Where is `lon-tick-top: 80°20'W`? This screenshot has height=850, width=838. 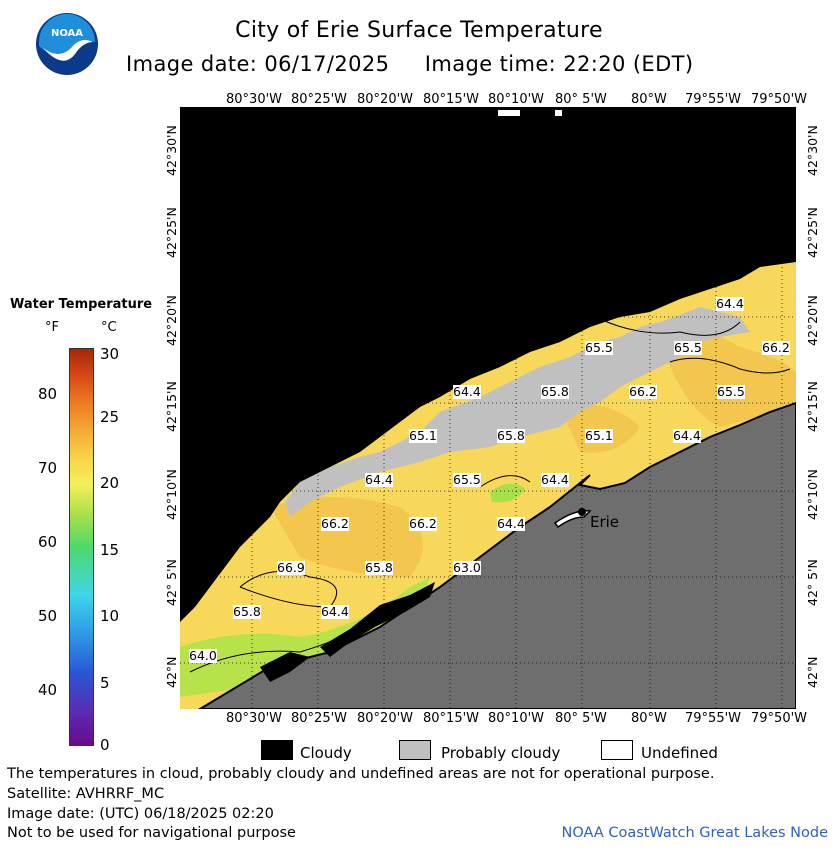 lon-tick-top: 80°20'W is located at coordinates (385, 99).